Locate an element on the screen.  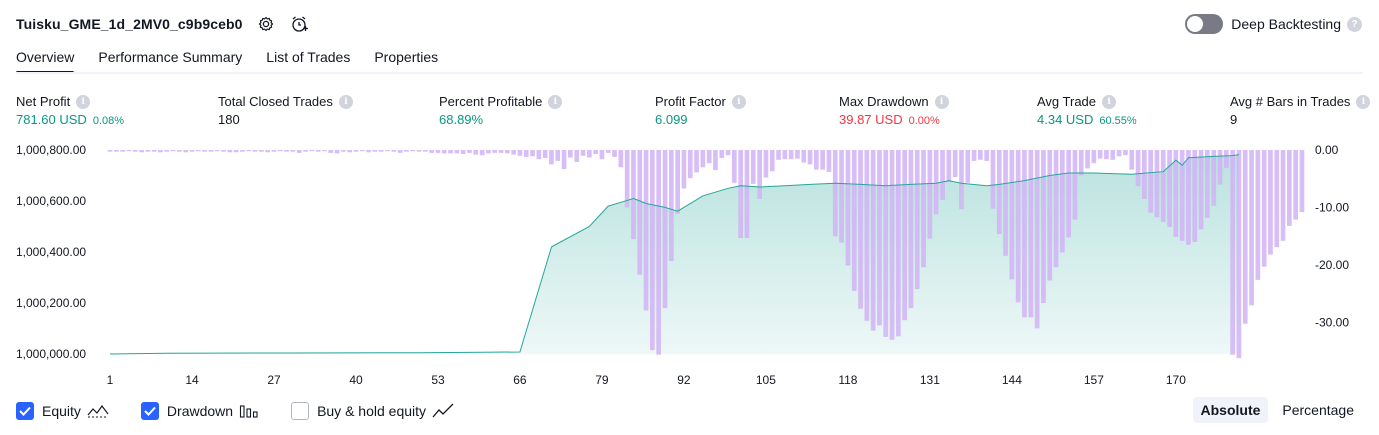
settings-gear-icon is located at coordinates (266, 24).